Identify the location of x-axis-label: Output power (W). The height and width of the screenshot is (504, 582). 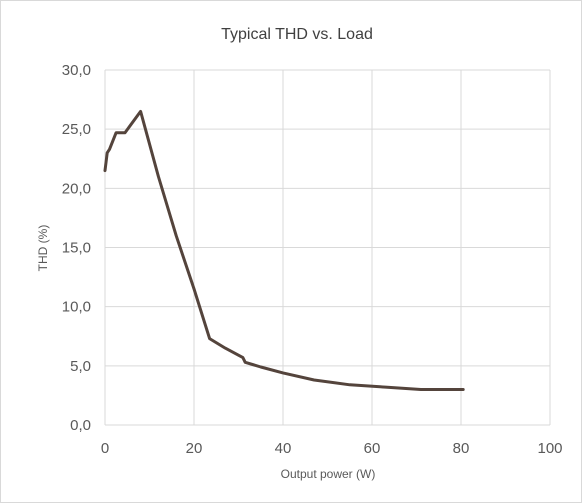
(328, 474).